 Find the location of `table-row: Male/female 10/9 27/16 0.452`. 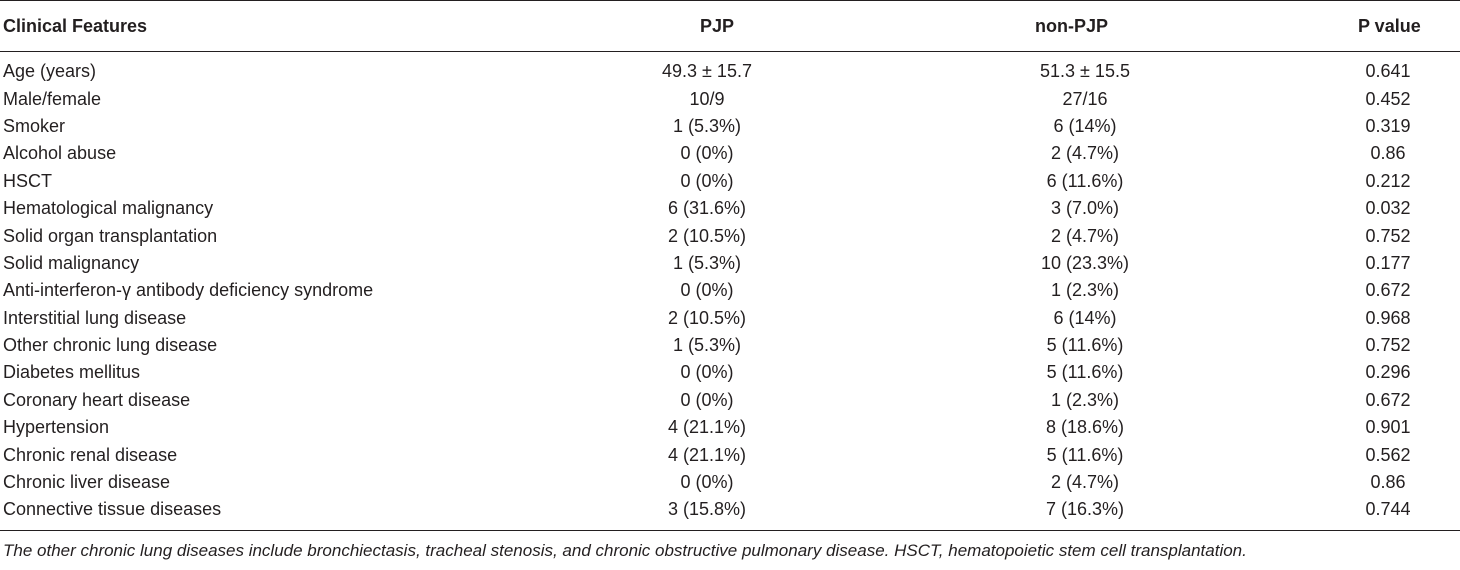

table-row: Male/female 10/9 27/16 0.452 is located at coordinates (730, 98).